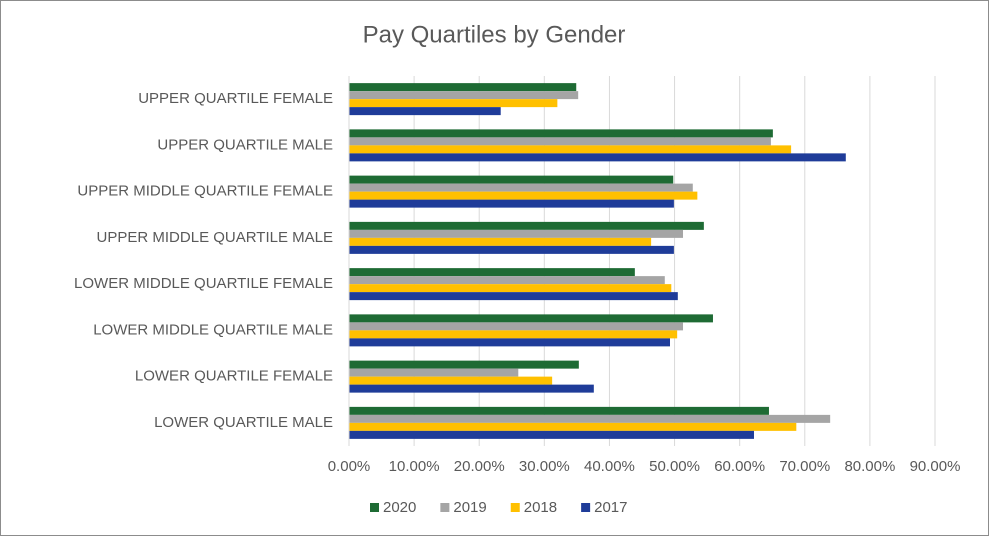 This screenshot has width=989, height=536. Describe the element at coordinates (739, 466) in the screenshot. I see `x-tick-label: 60.00%` at that location.